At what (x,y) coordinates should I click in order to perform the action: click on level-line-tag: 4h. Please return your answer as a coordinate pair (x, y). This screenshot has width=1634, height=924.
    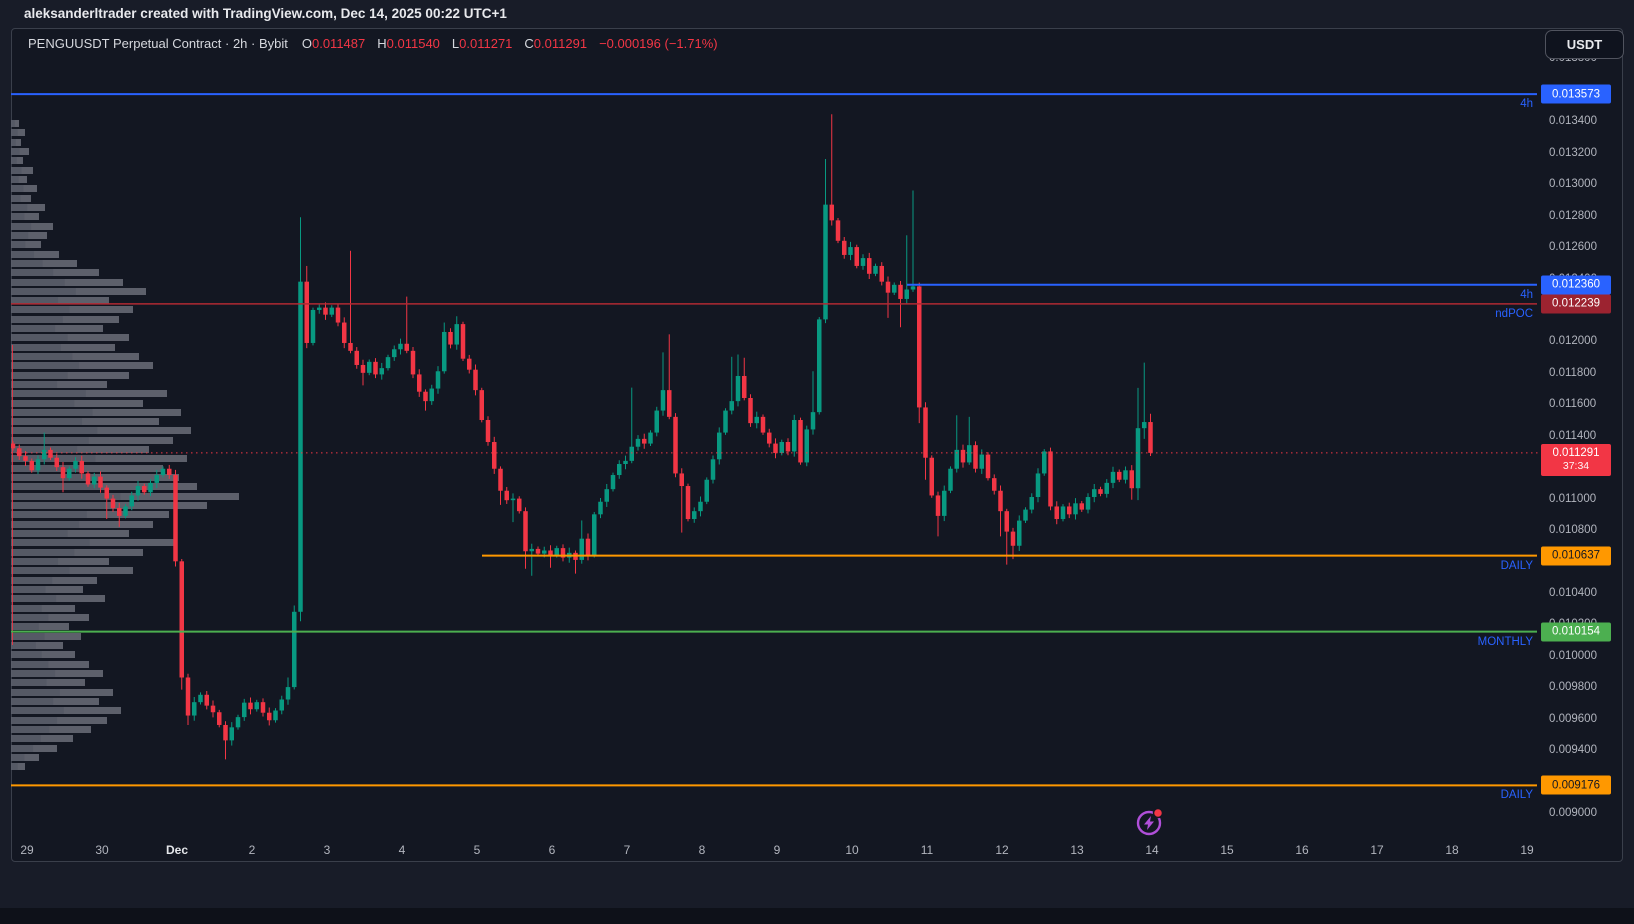
    Looking at the image, I should click on (1526, 294).